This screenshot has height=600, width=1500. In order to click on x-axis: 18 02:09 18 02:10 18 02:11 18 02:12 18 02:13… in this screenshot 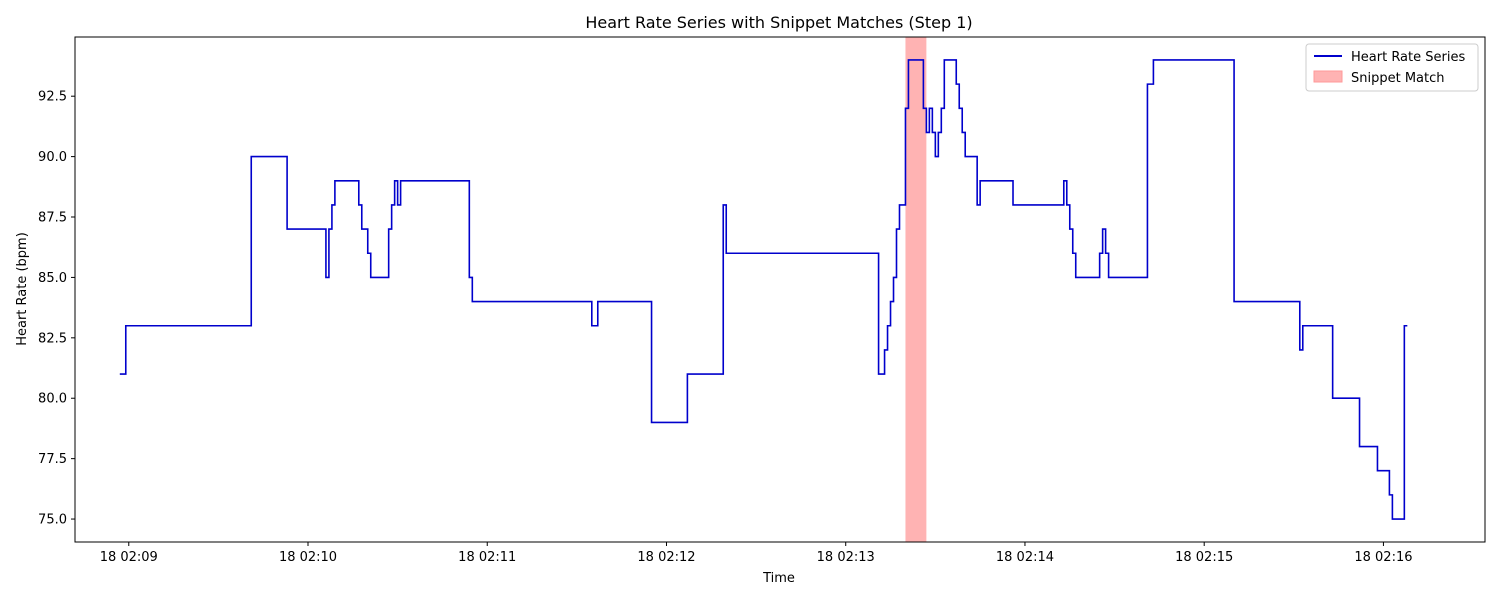, I will do `click(756, 553)`.